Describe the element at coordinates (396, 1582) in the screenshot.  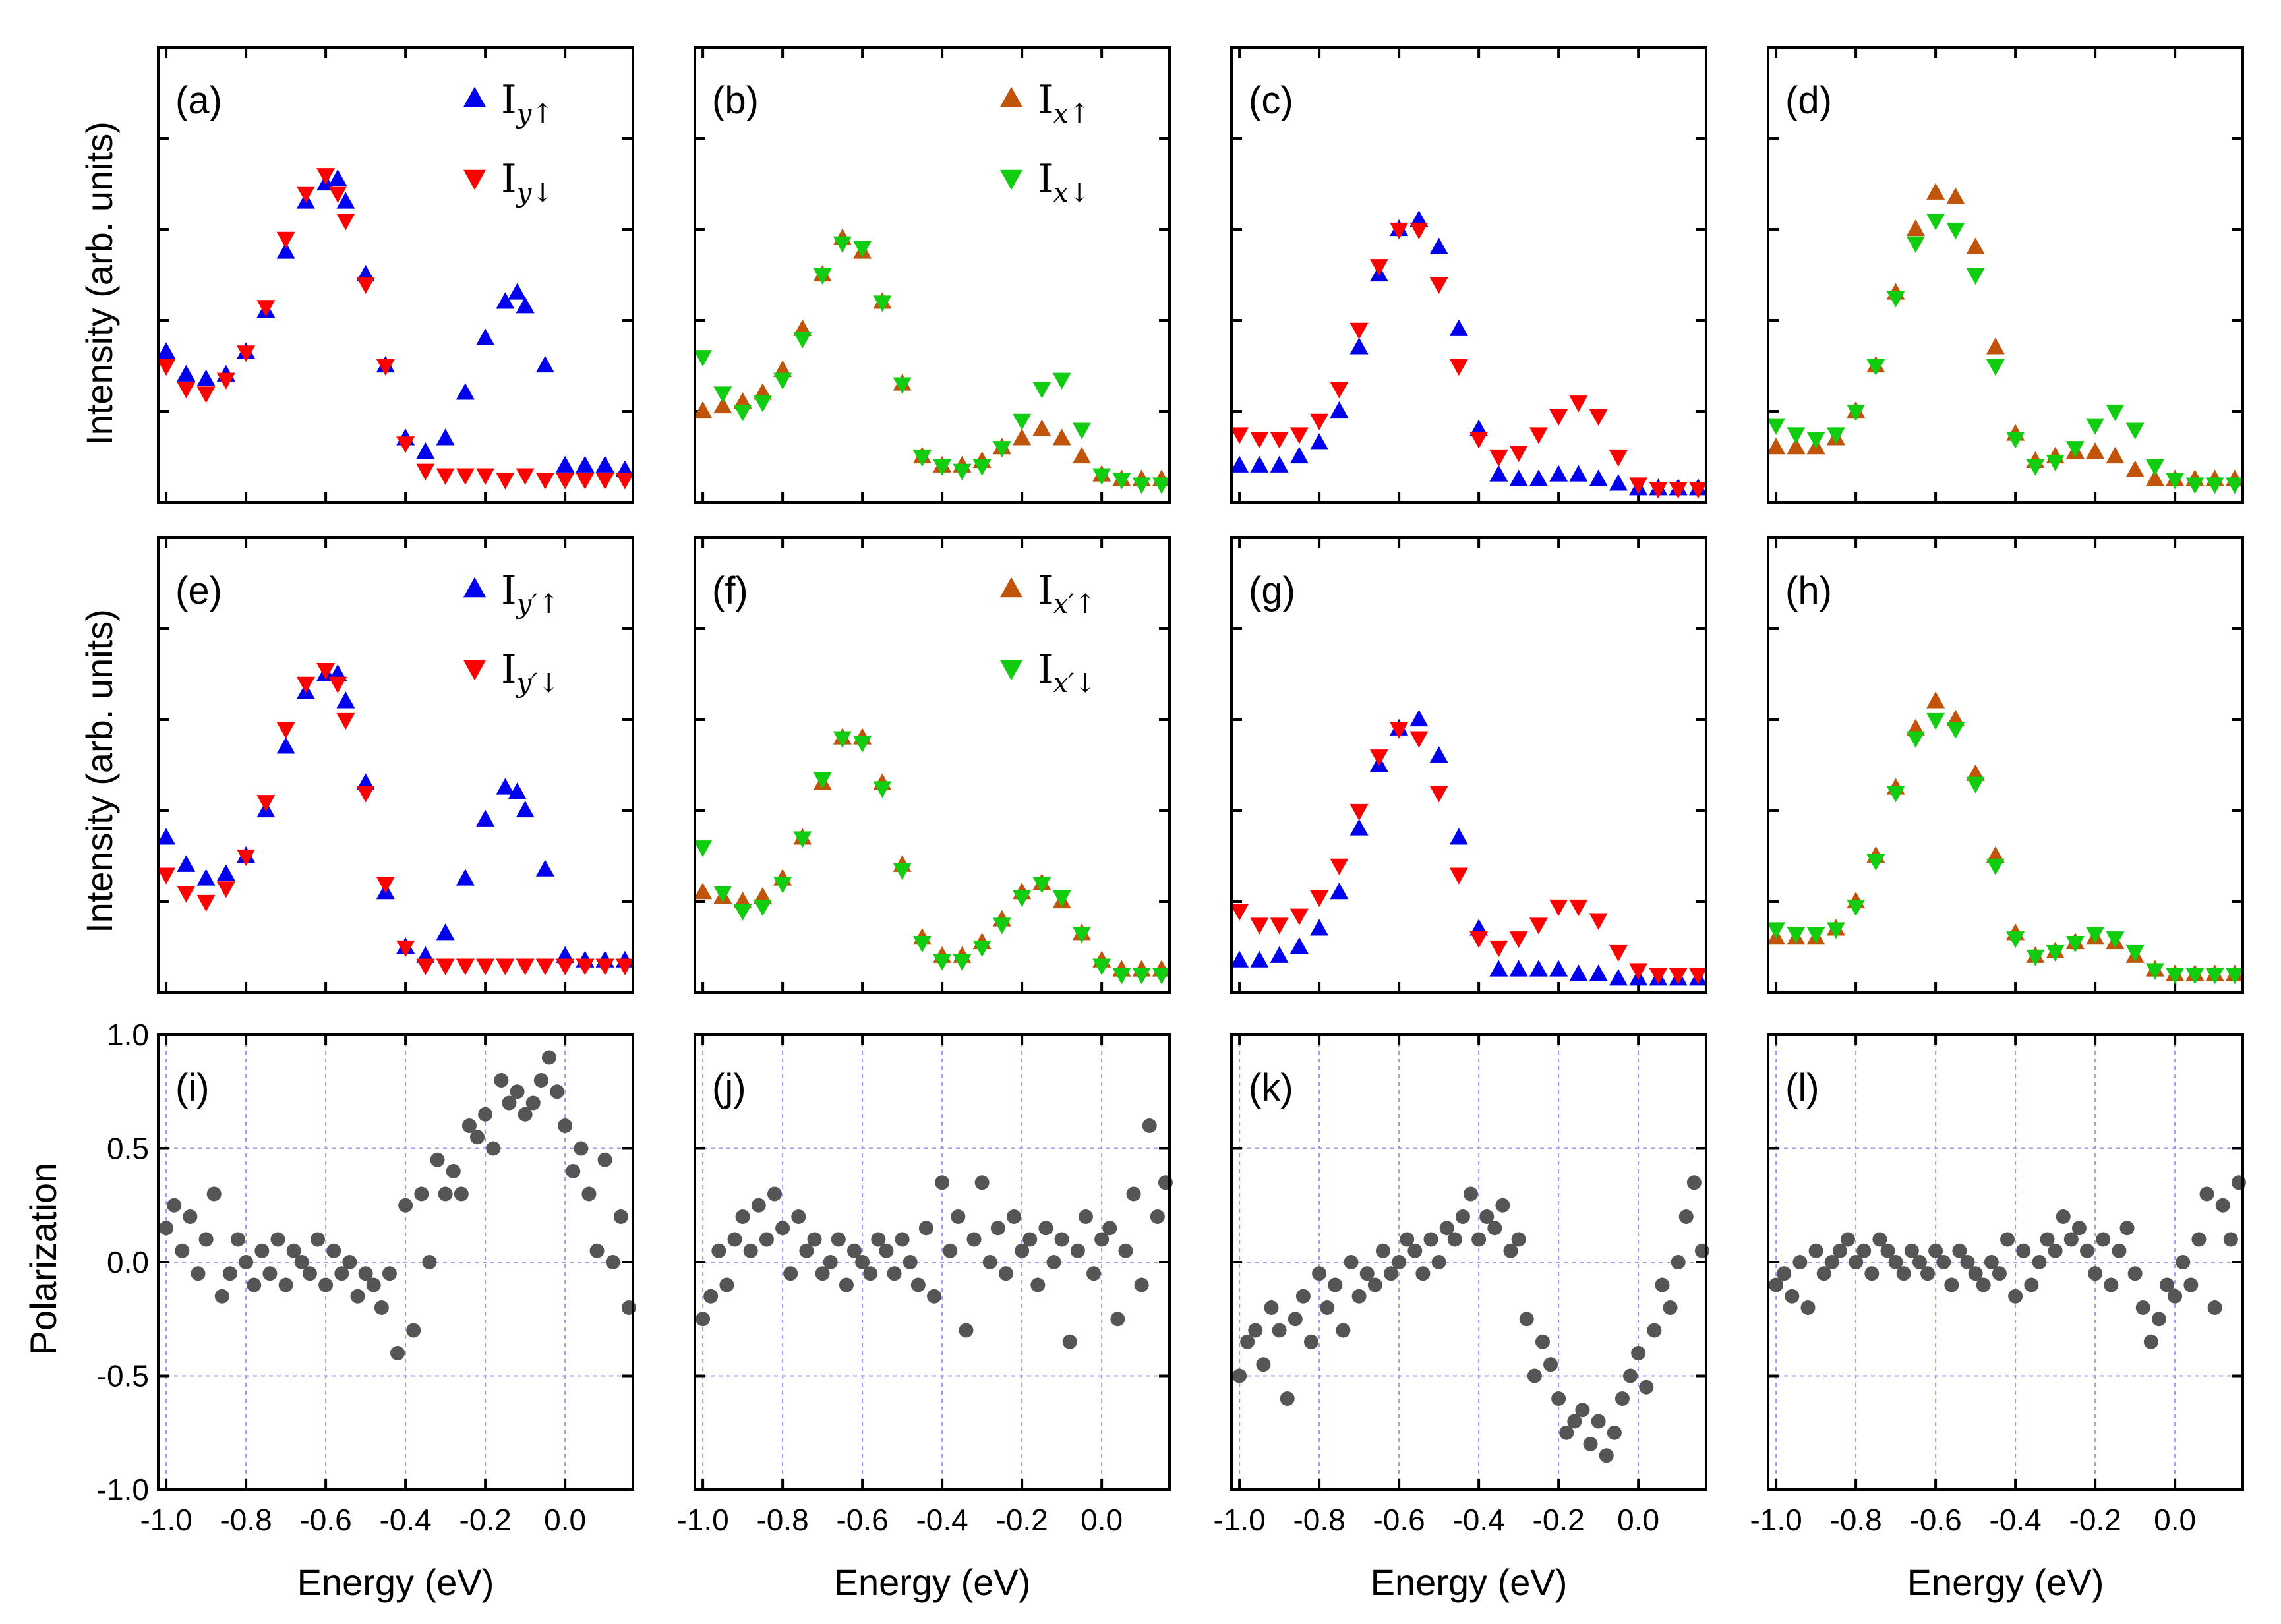
I see `xlabel-col1: Energy (eV)` at that location.